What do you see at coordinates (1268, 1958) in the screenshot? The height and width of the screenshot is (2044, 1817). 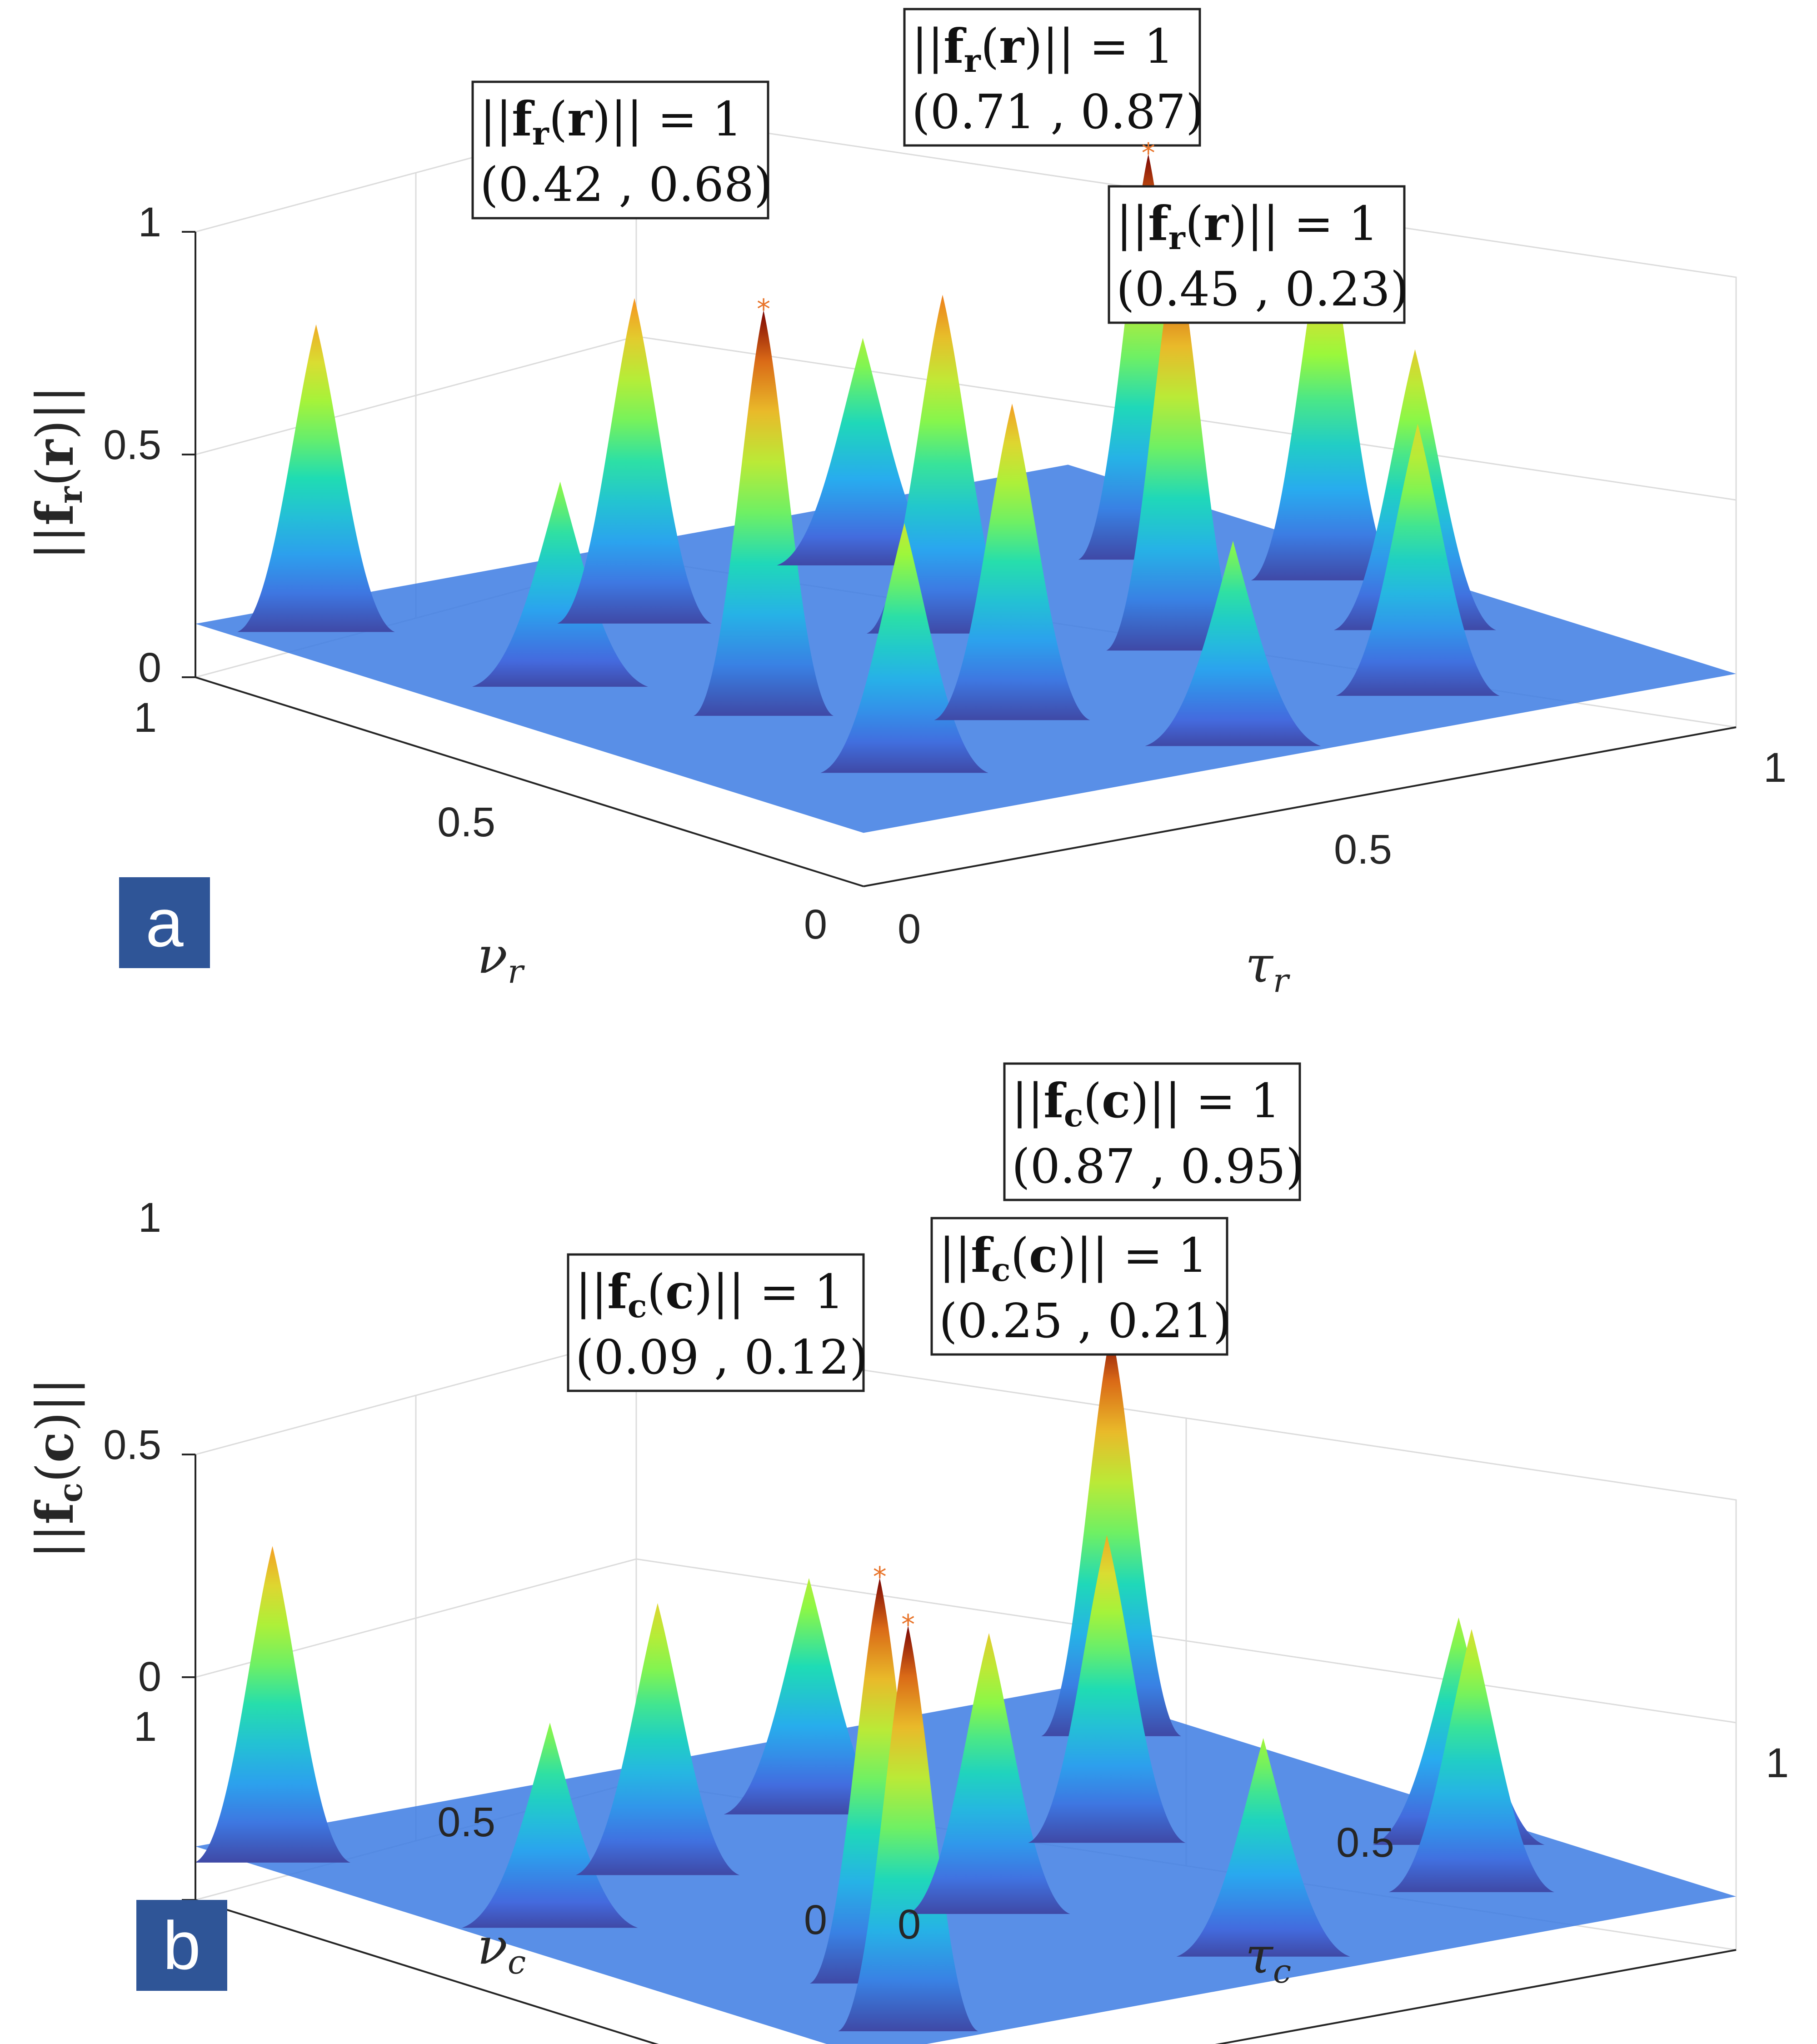 I see `panel-b-tau-axis-label: τc` at bounding box center [1268, 1958].